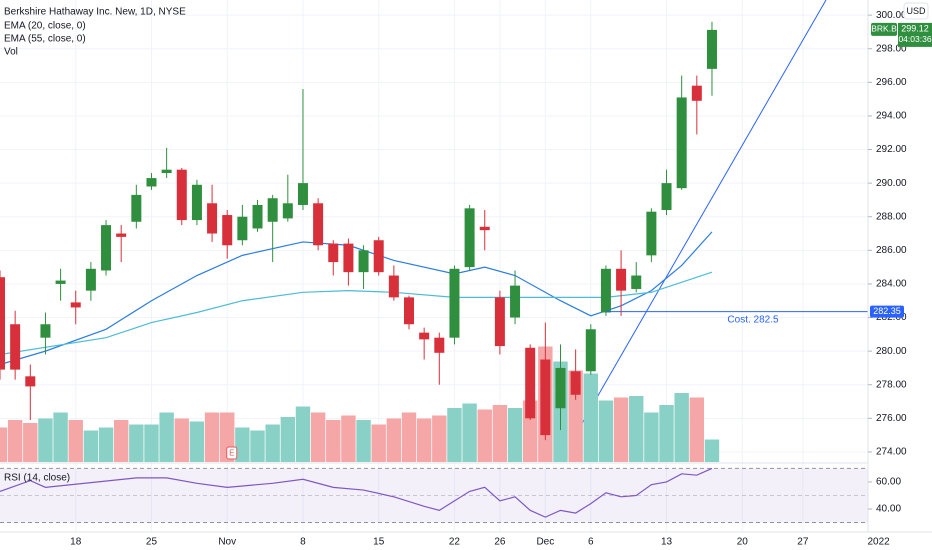  Describe the element at coordinates (891, 384) in the screenshot. I see `y-tick-label: 278.00` at that location.